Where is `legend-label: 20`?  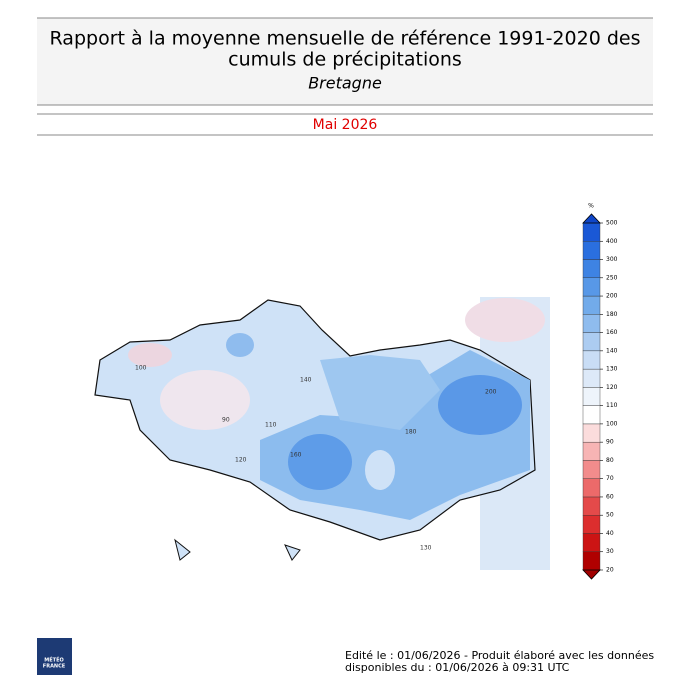 legend-label: 20 is located at coordinates (610, 570).